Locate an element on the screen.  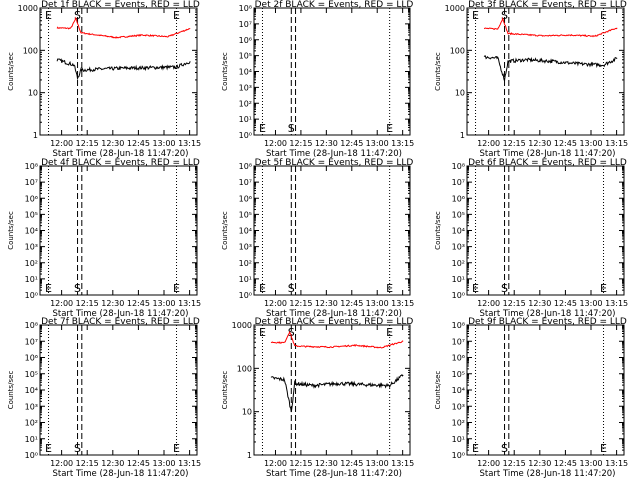
y-tick-label: 10 is located at coordinates (33, 93).